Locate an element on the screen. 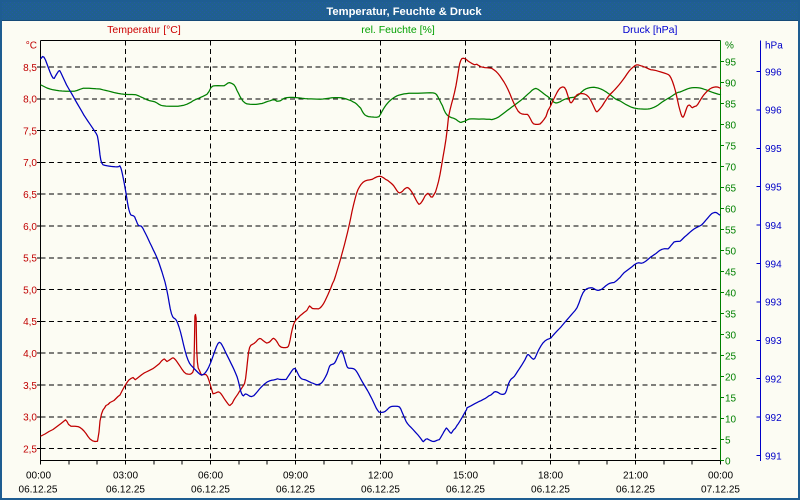  svg-text: 991 is located at coordinates (773, 456).